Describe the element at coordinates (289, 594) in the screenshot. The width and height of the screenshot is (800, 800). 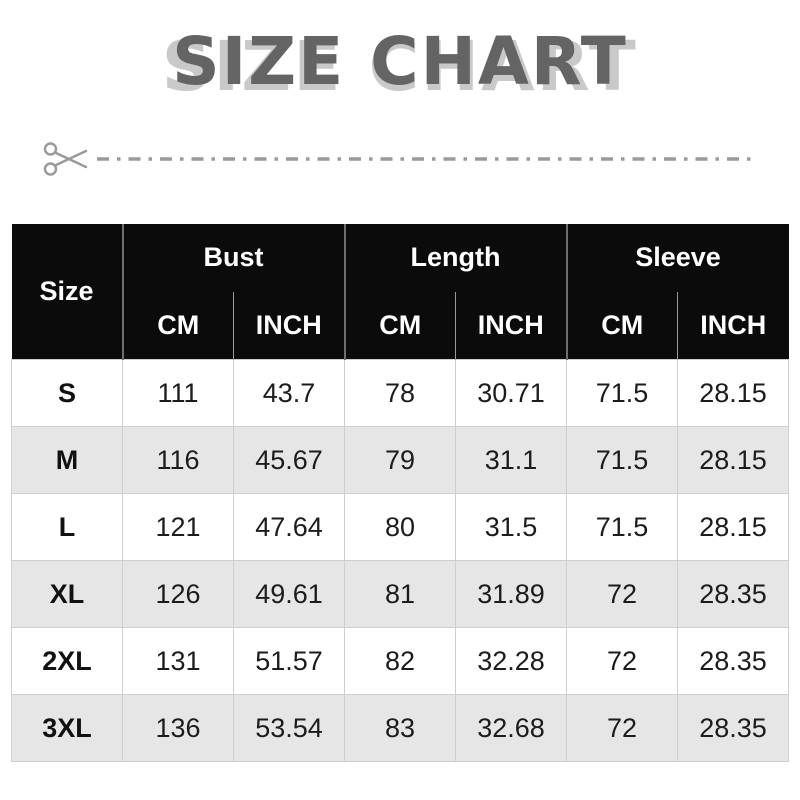
I see `bust-inch-cell: 49.61` at that location.